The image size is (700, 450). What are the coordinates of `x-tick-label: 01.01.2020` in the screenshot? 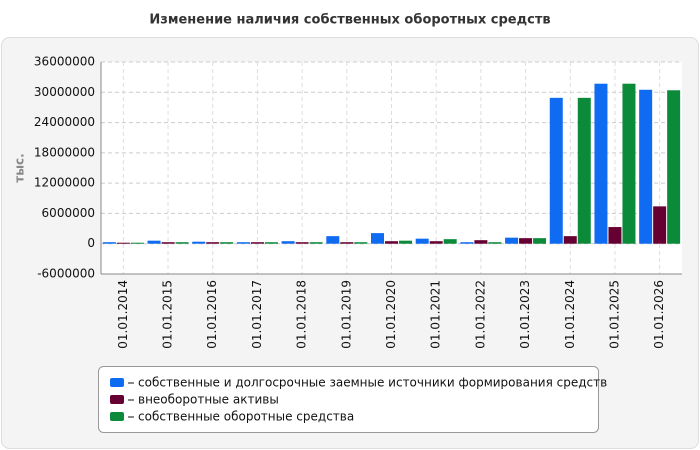 It's located at (391, 314).